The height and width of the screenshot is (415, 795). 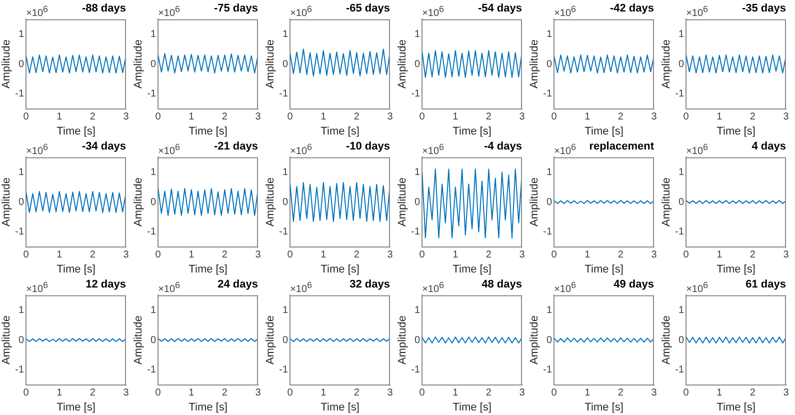 What do you see at coordinates (764, 8) in the screenshot?
I see `chart-title: -35 days` at bounding box center [764, 8].